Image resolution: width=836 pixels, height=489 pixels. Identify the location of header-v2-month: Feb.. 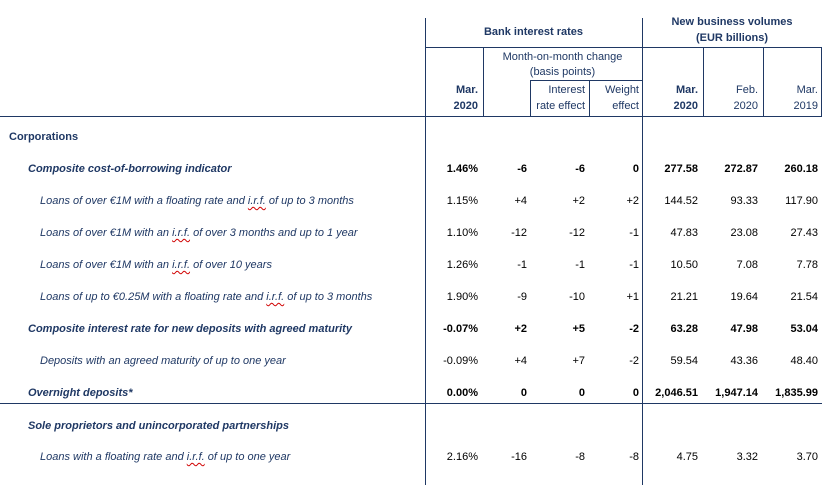
(746, 90).